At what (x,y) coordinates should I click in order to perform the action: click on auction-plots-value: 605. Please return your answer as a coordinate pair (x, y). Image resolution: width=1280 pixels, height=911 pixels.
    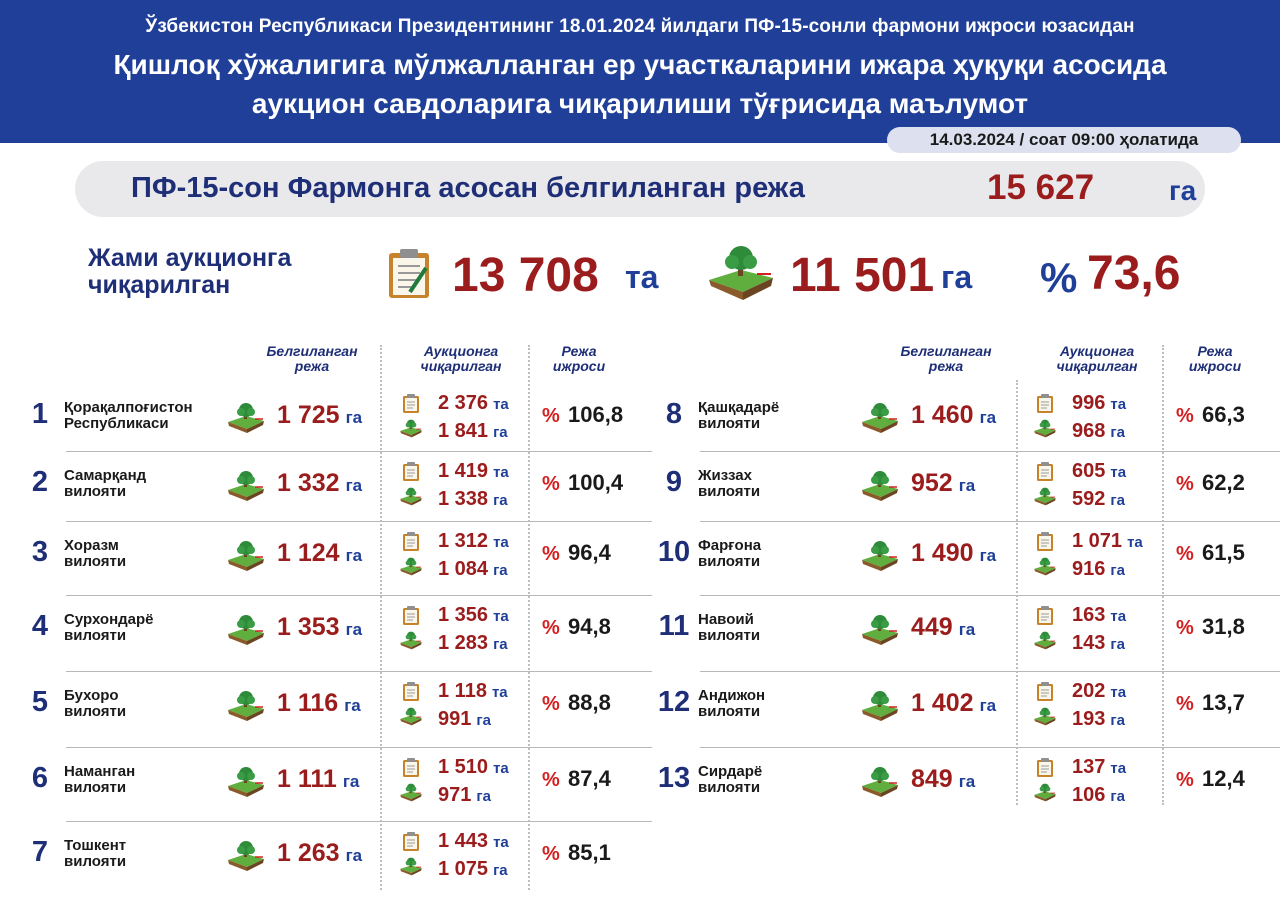
    Looking at the image, I should click on (1089, 471).